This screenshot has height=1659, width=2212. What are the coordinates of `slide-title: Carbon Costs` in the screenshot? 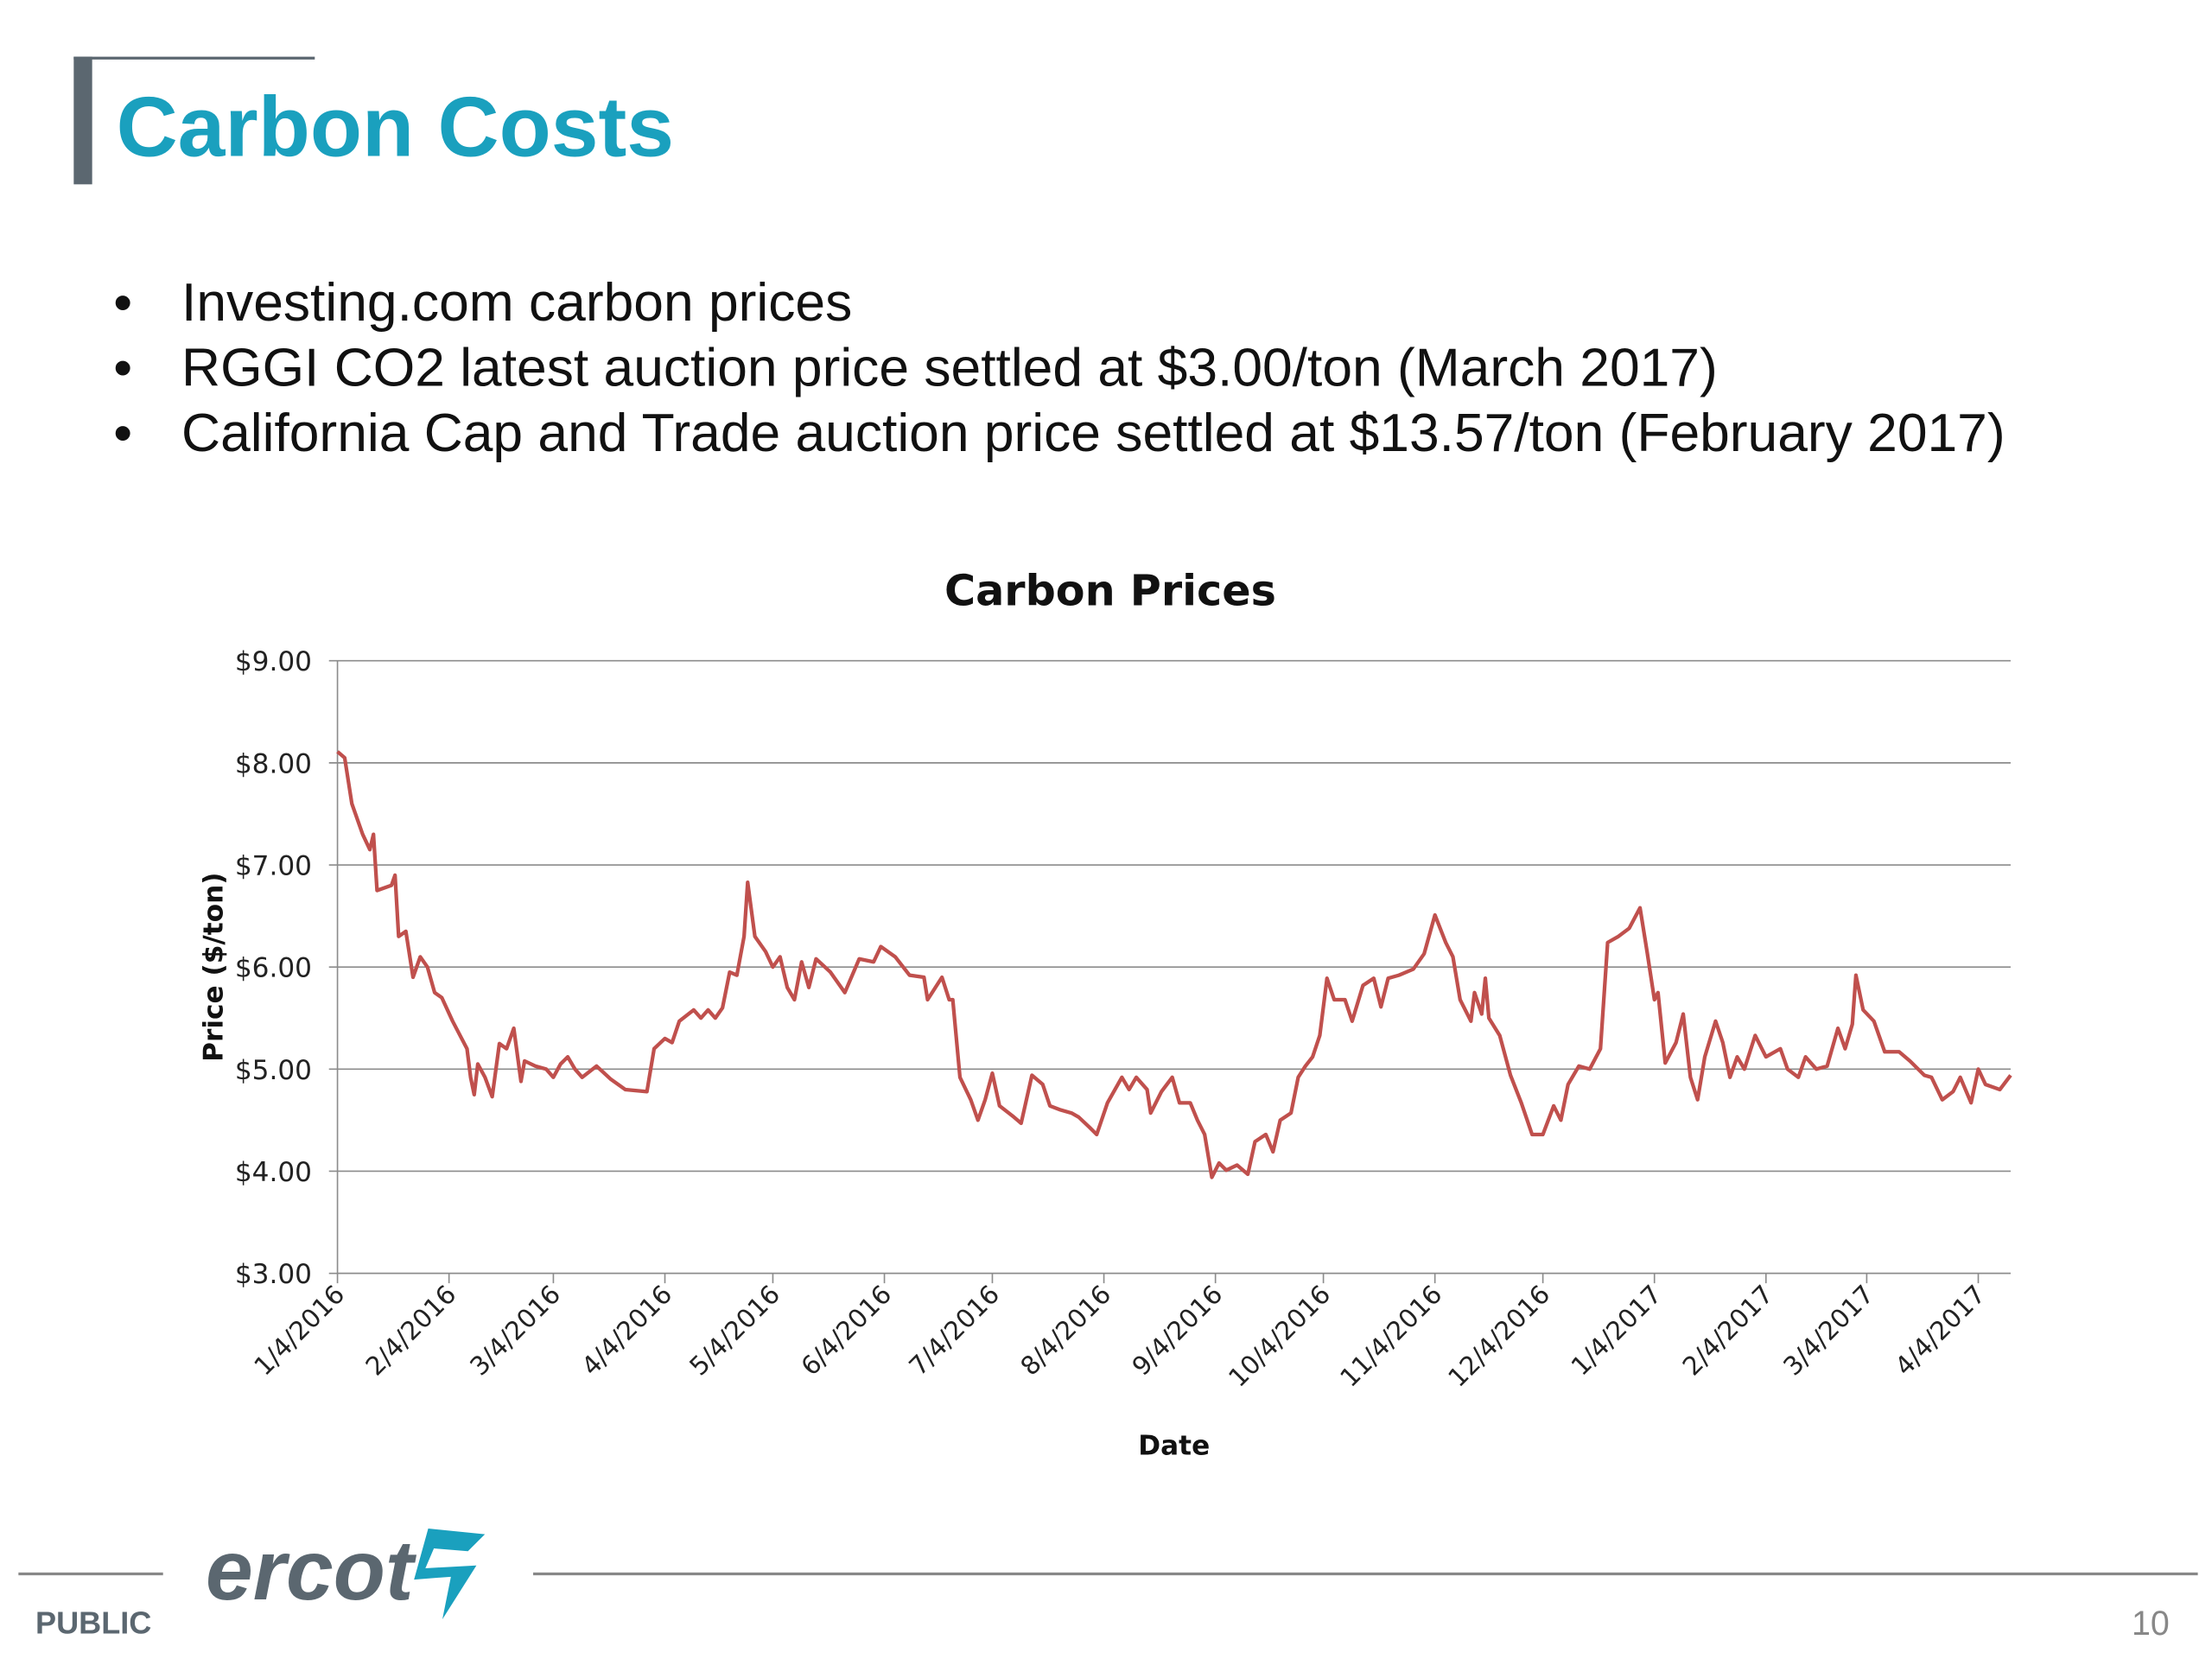 It's located at (395, 127).